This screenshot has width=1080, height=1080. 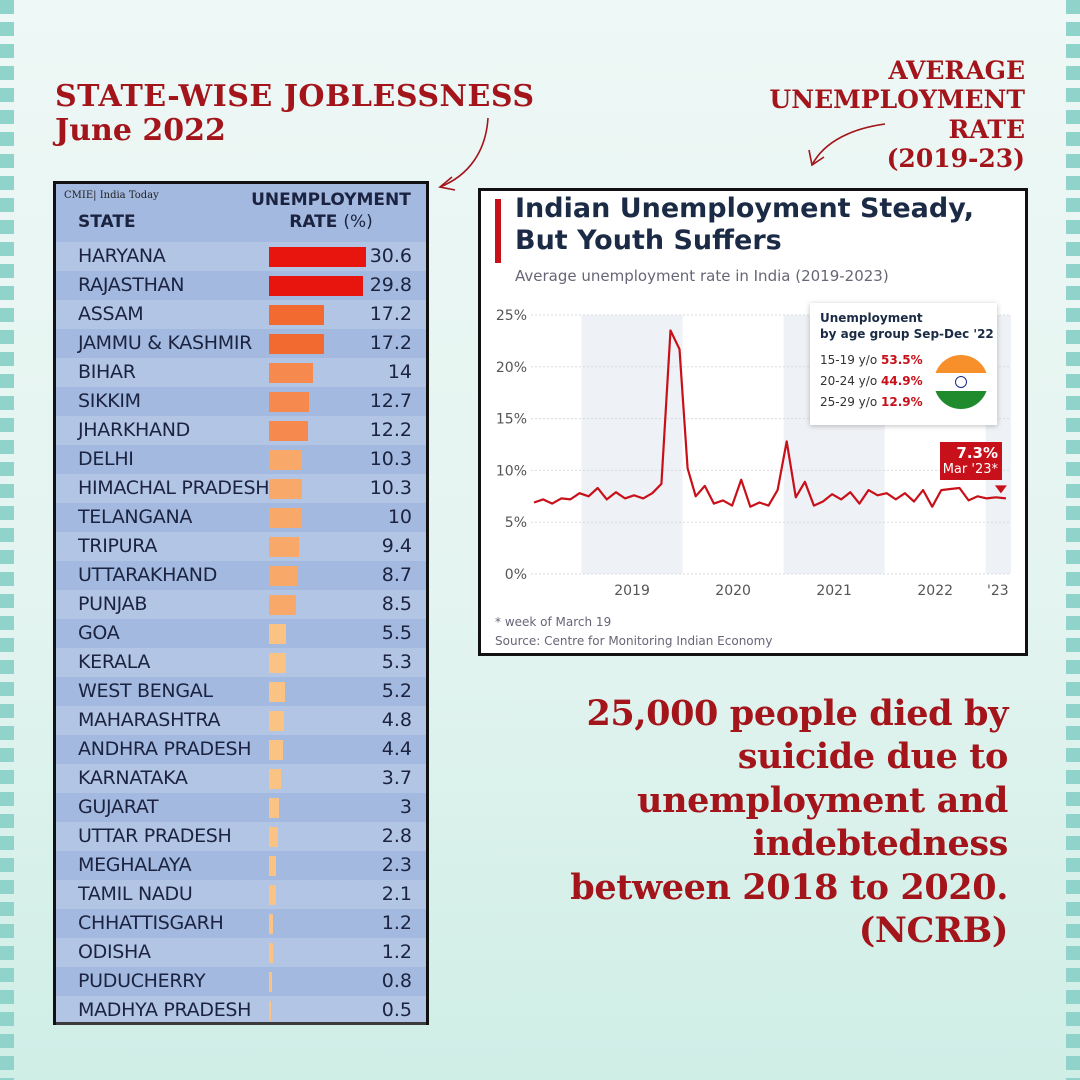 I want to click on state-row: HIMACHAL PRADESH 10.3, so click(x=241, y=488).